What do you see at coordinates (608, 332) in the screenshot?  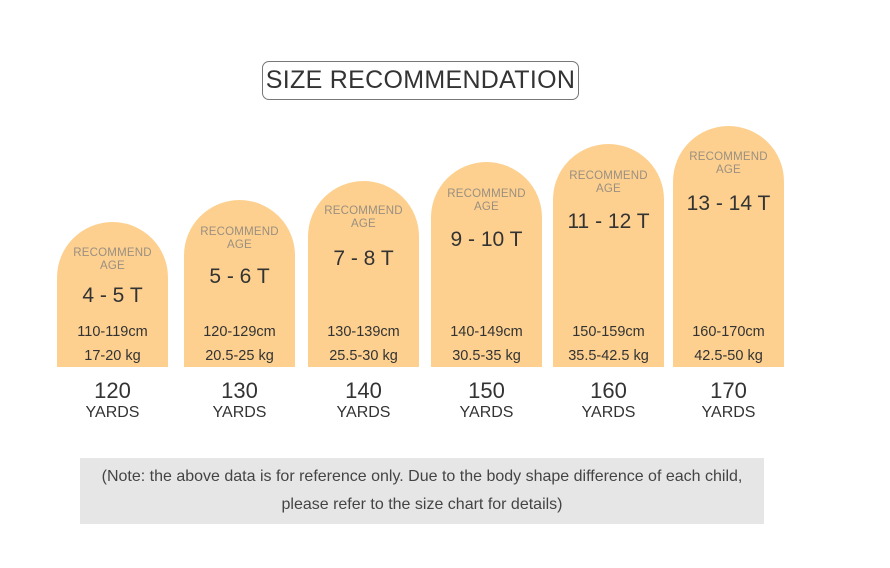 I see `height-range: 150-159cm` at bounding box center [608, 332].